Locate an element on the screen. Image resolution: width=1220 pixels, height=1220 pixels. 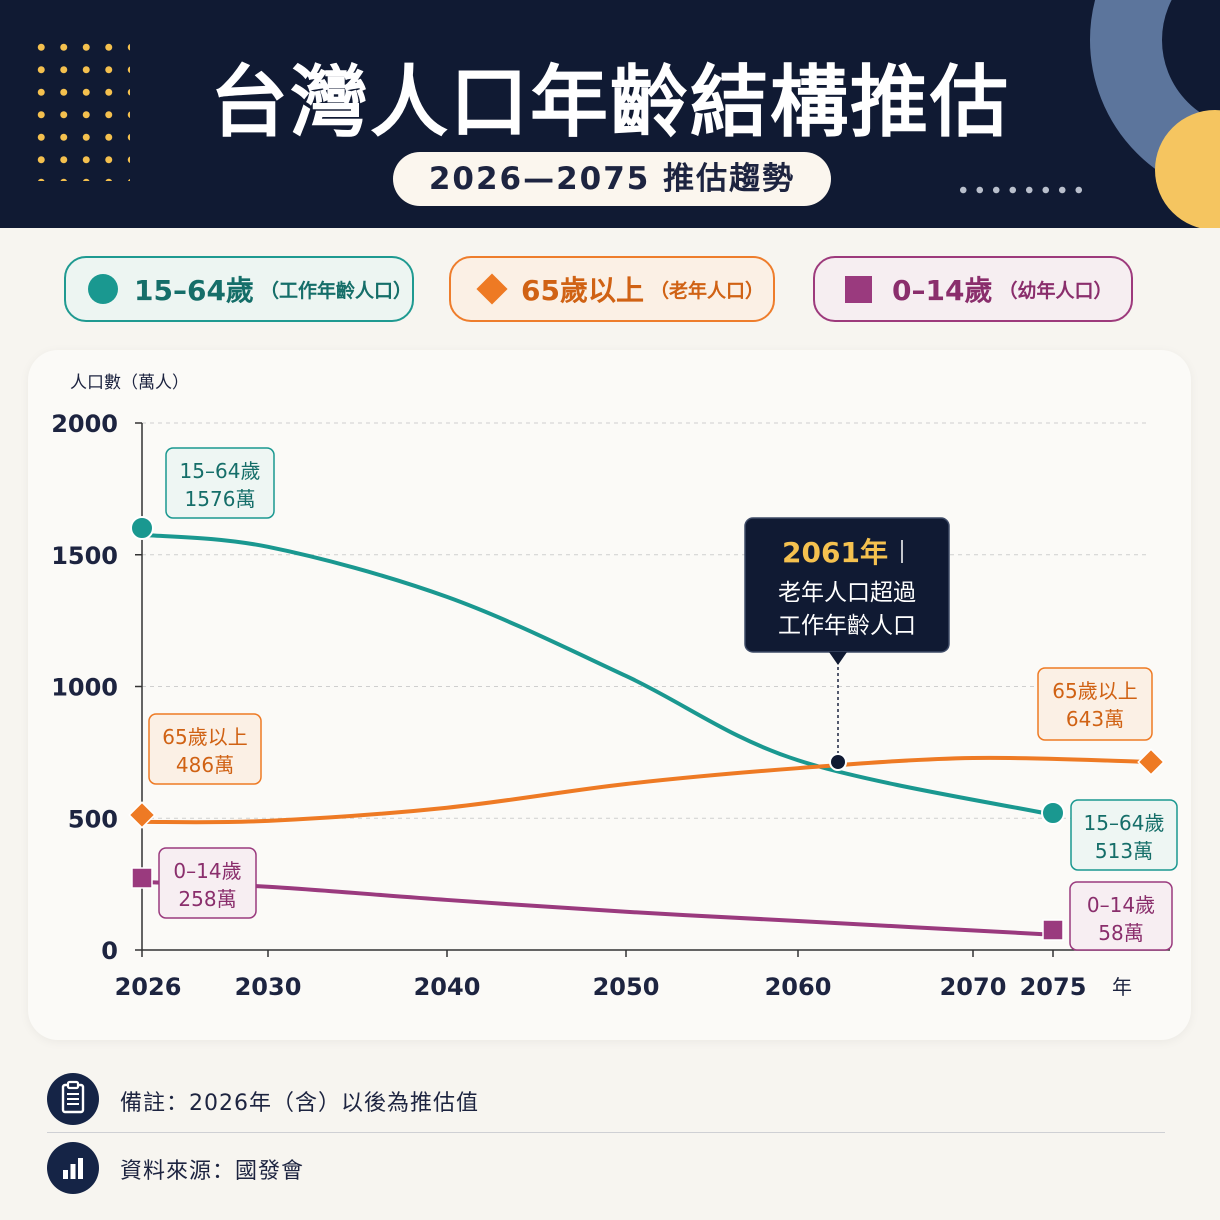
legend-sublabel: （幼年人口） is located at coordinates (1055, 290).